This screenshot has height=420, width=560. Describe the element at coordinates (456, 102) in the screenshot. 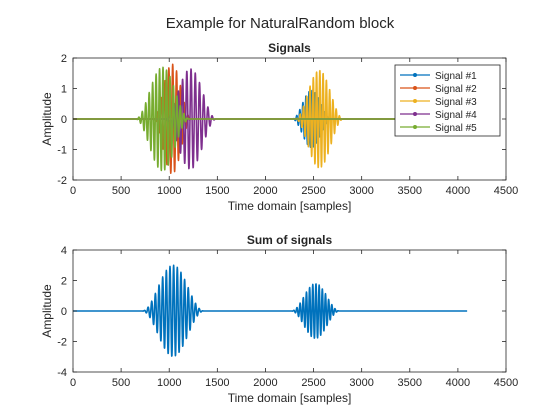

I see `legend-entry-label: Signal #3` at that location.